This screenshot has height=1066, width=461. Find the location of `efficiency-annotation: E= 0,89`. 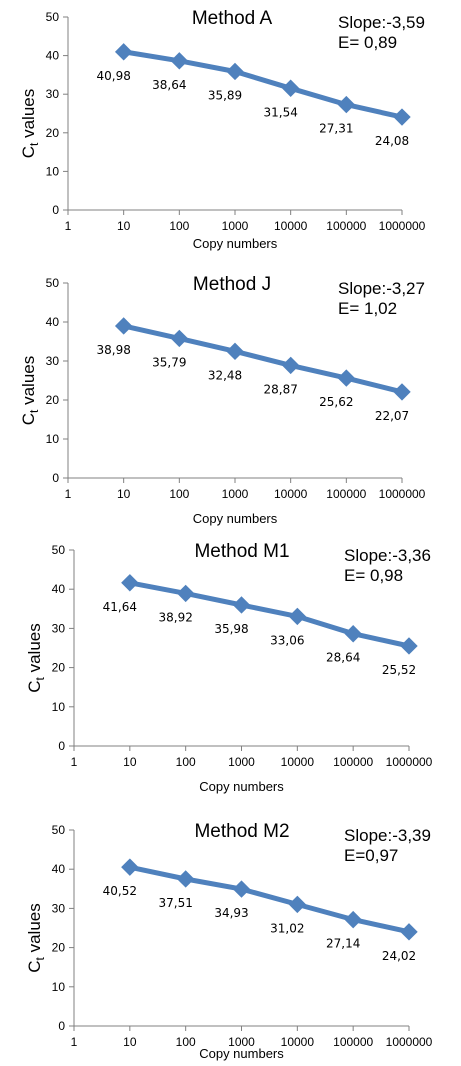

efficiency-annotation: E= 0,89 is located at coordinates (367, 42).